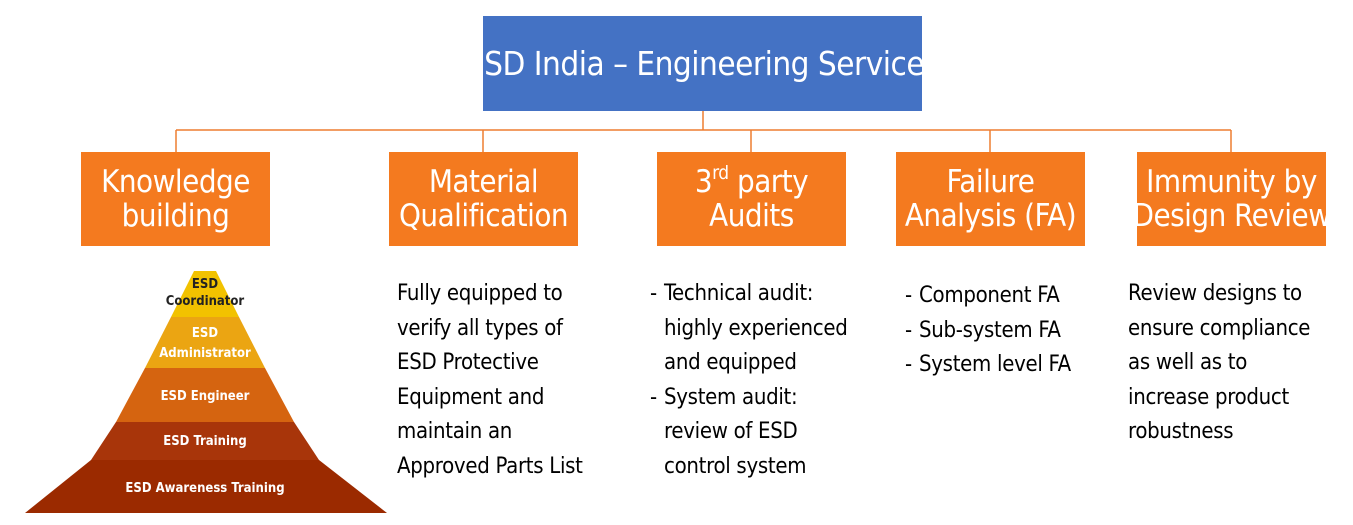 This screenshot has height=525, width=1353. What do you see at coordinates (988, 296) in the screenshot?
I see `failure-bullet: Component FA` at bounding box center [988, 296].